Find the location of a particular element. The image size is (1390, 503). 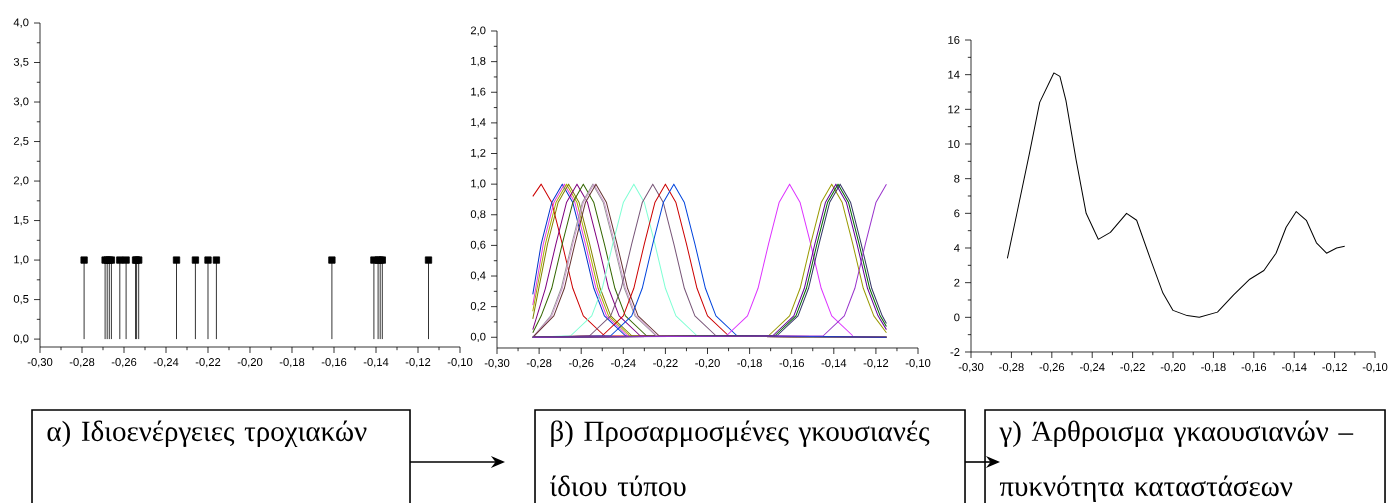

y-tick-label: 16 is located at coordinates (954, 40).